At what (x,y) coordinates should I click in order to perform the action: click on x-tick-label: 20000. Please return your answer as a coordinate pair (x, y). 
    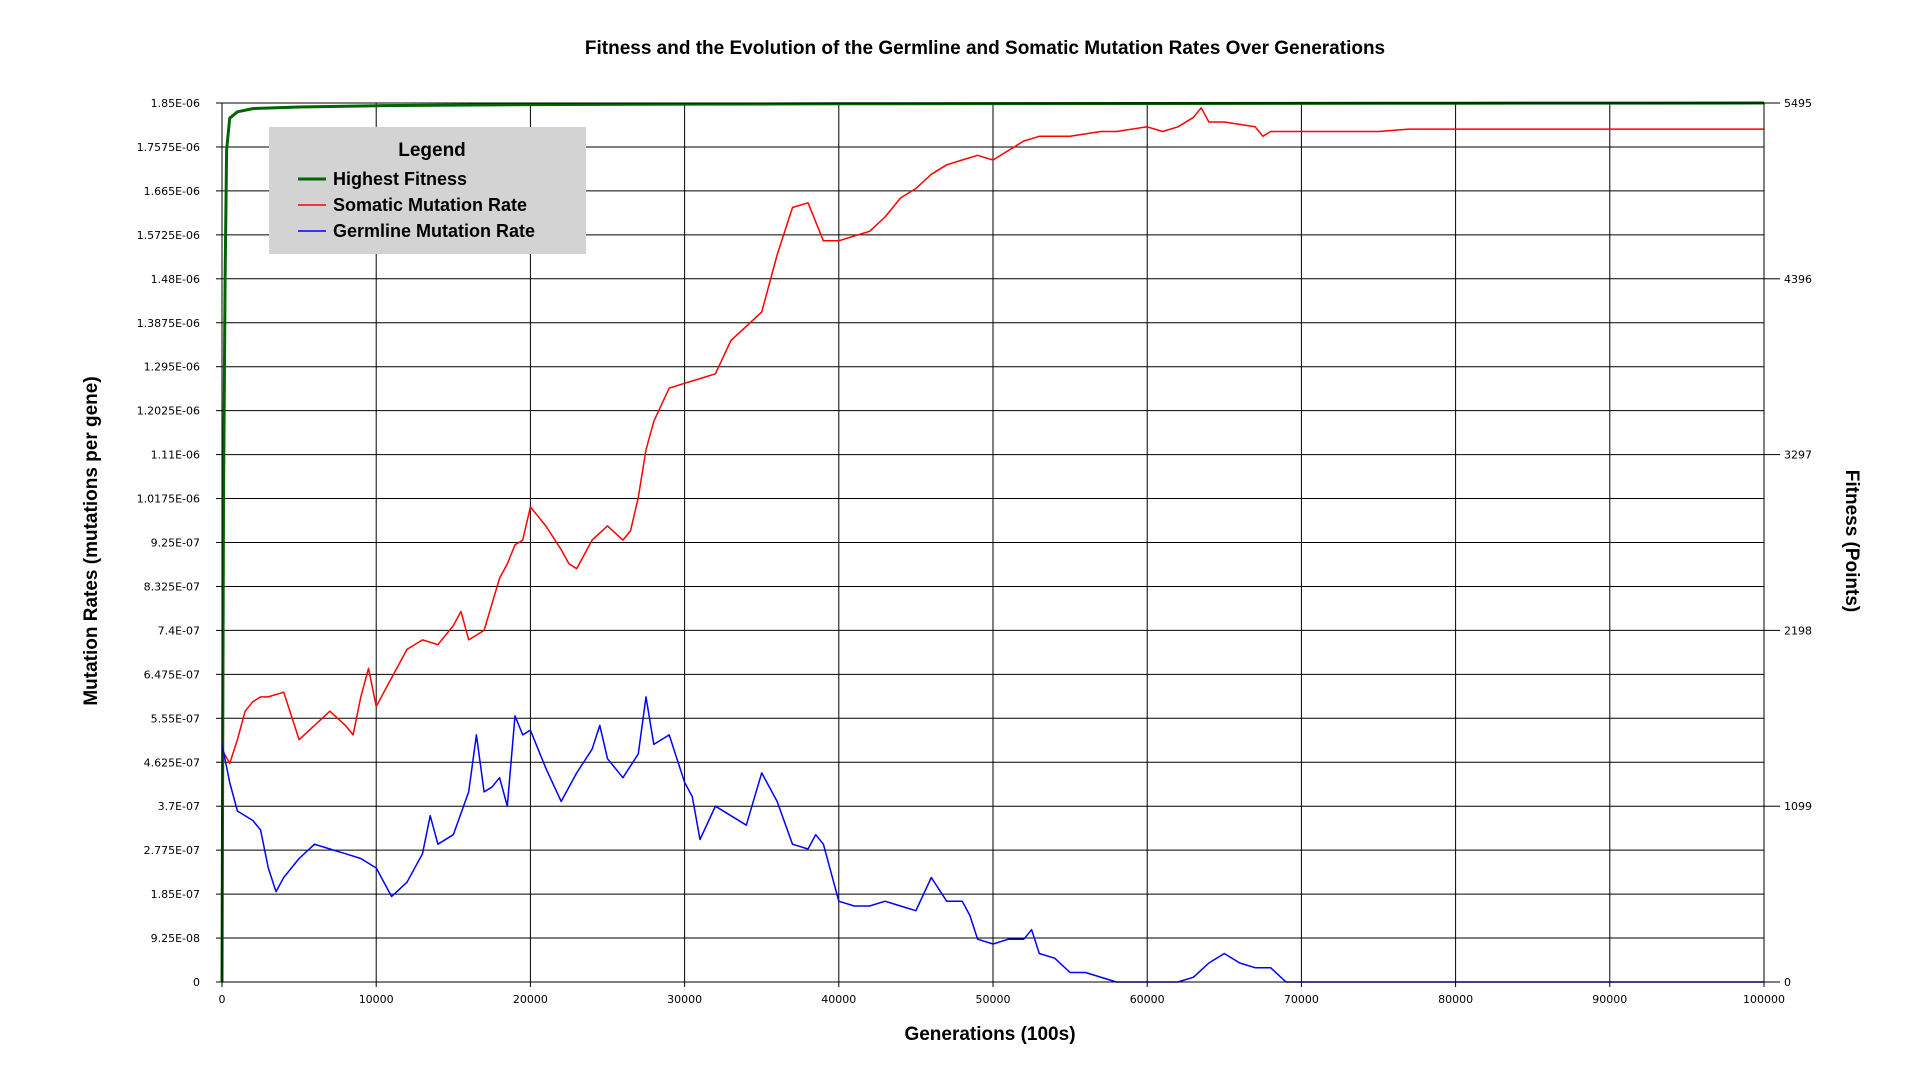
    Looking at the image, I should click on (530, 999).